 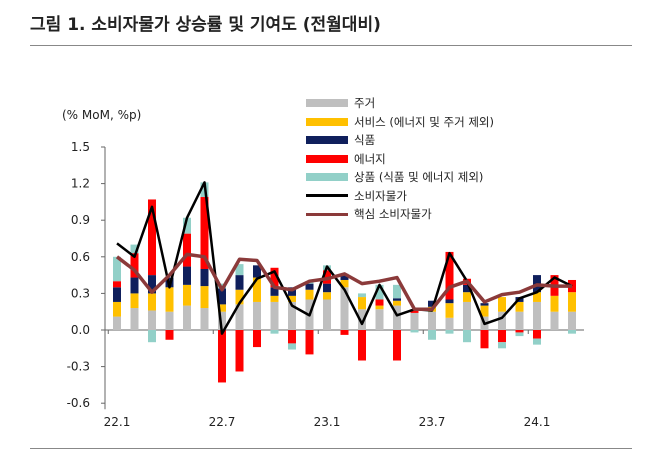 I want to click on legend-item: 상품 (식품 및 에너지 제외), so click(x=400, y=177).